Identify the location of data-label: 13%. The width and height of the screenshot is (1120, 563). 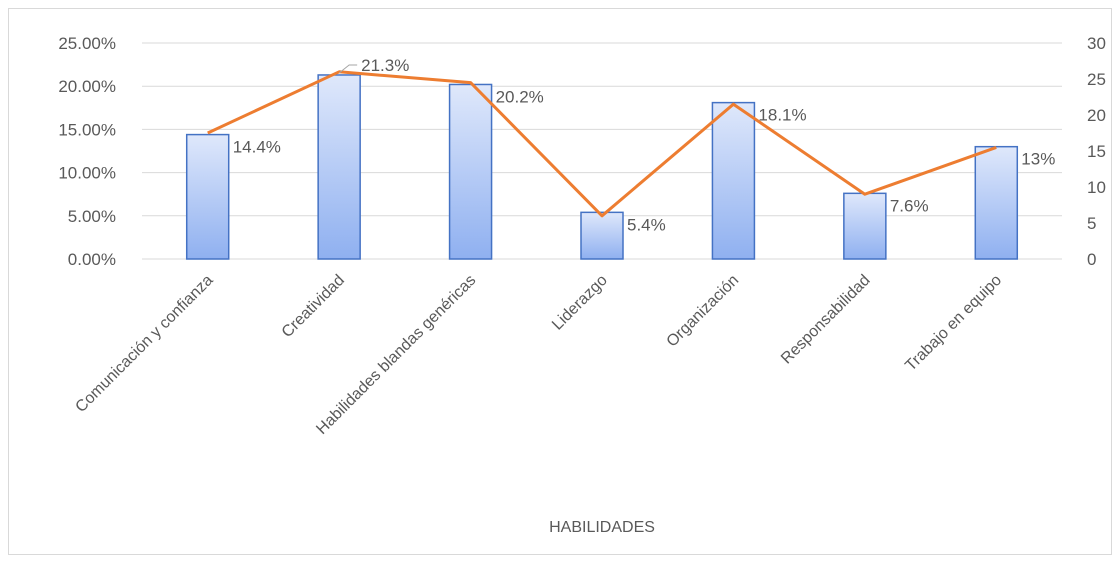
(1038, 159).